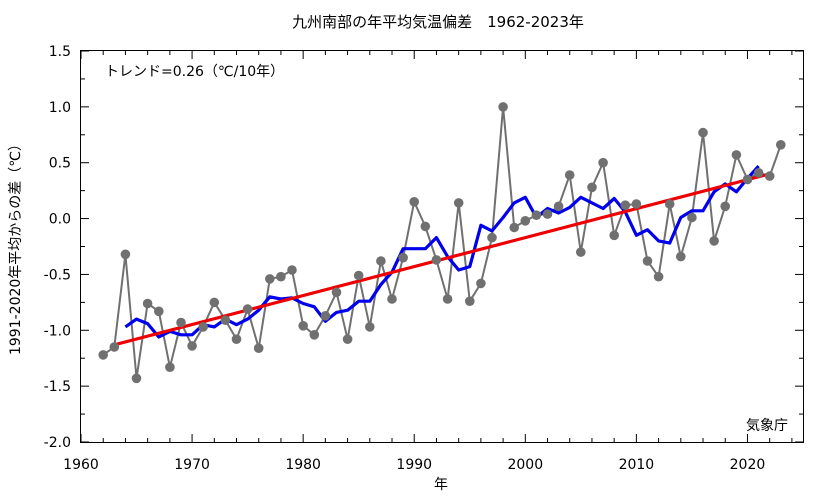 The height and width of the screenshot is (498, 833). I want to click on y-tick-label: -0.5, so click(57, 275).